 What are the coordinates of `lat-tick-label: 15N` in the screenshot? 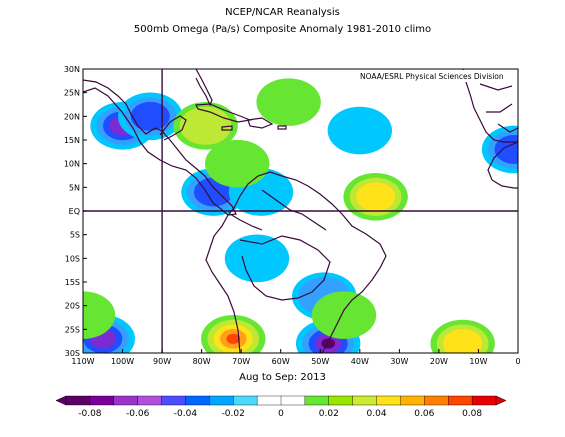 It's located at (72, 140).